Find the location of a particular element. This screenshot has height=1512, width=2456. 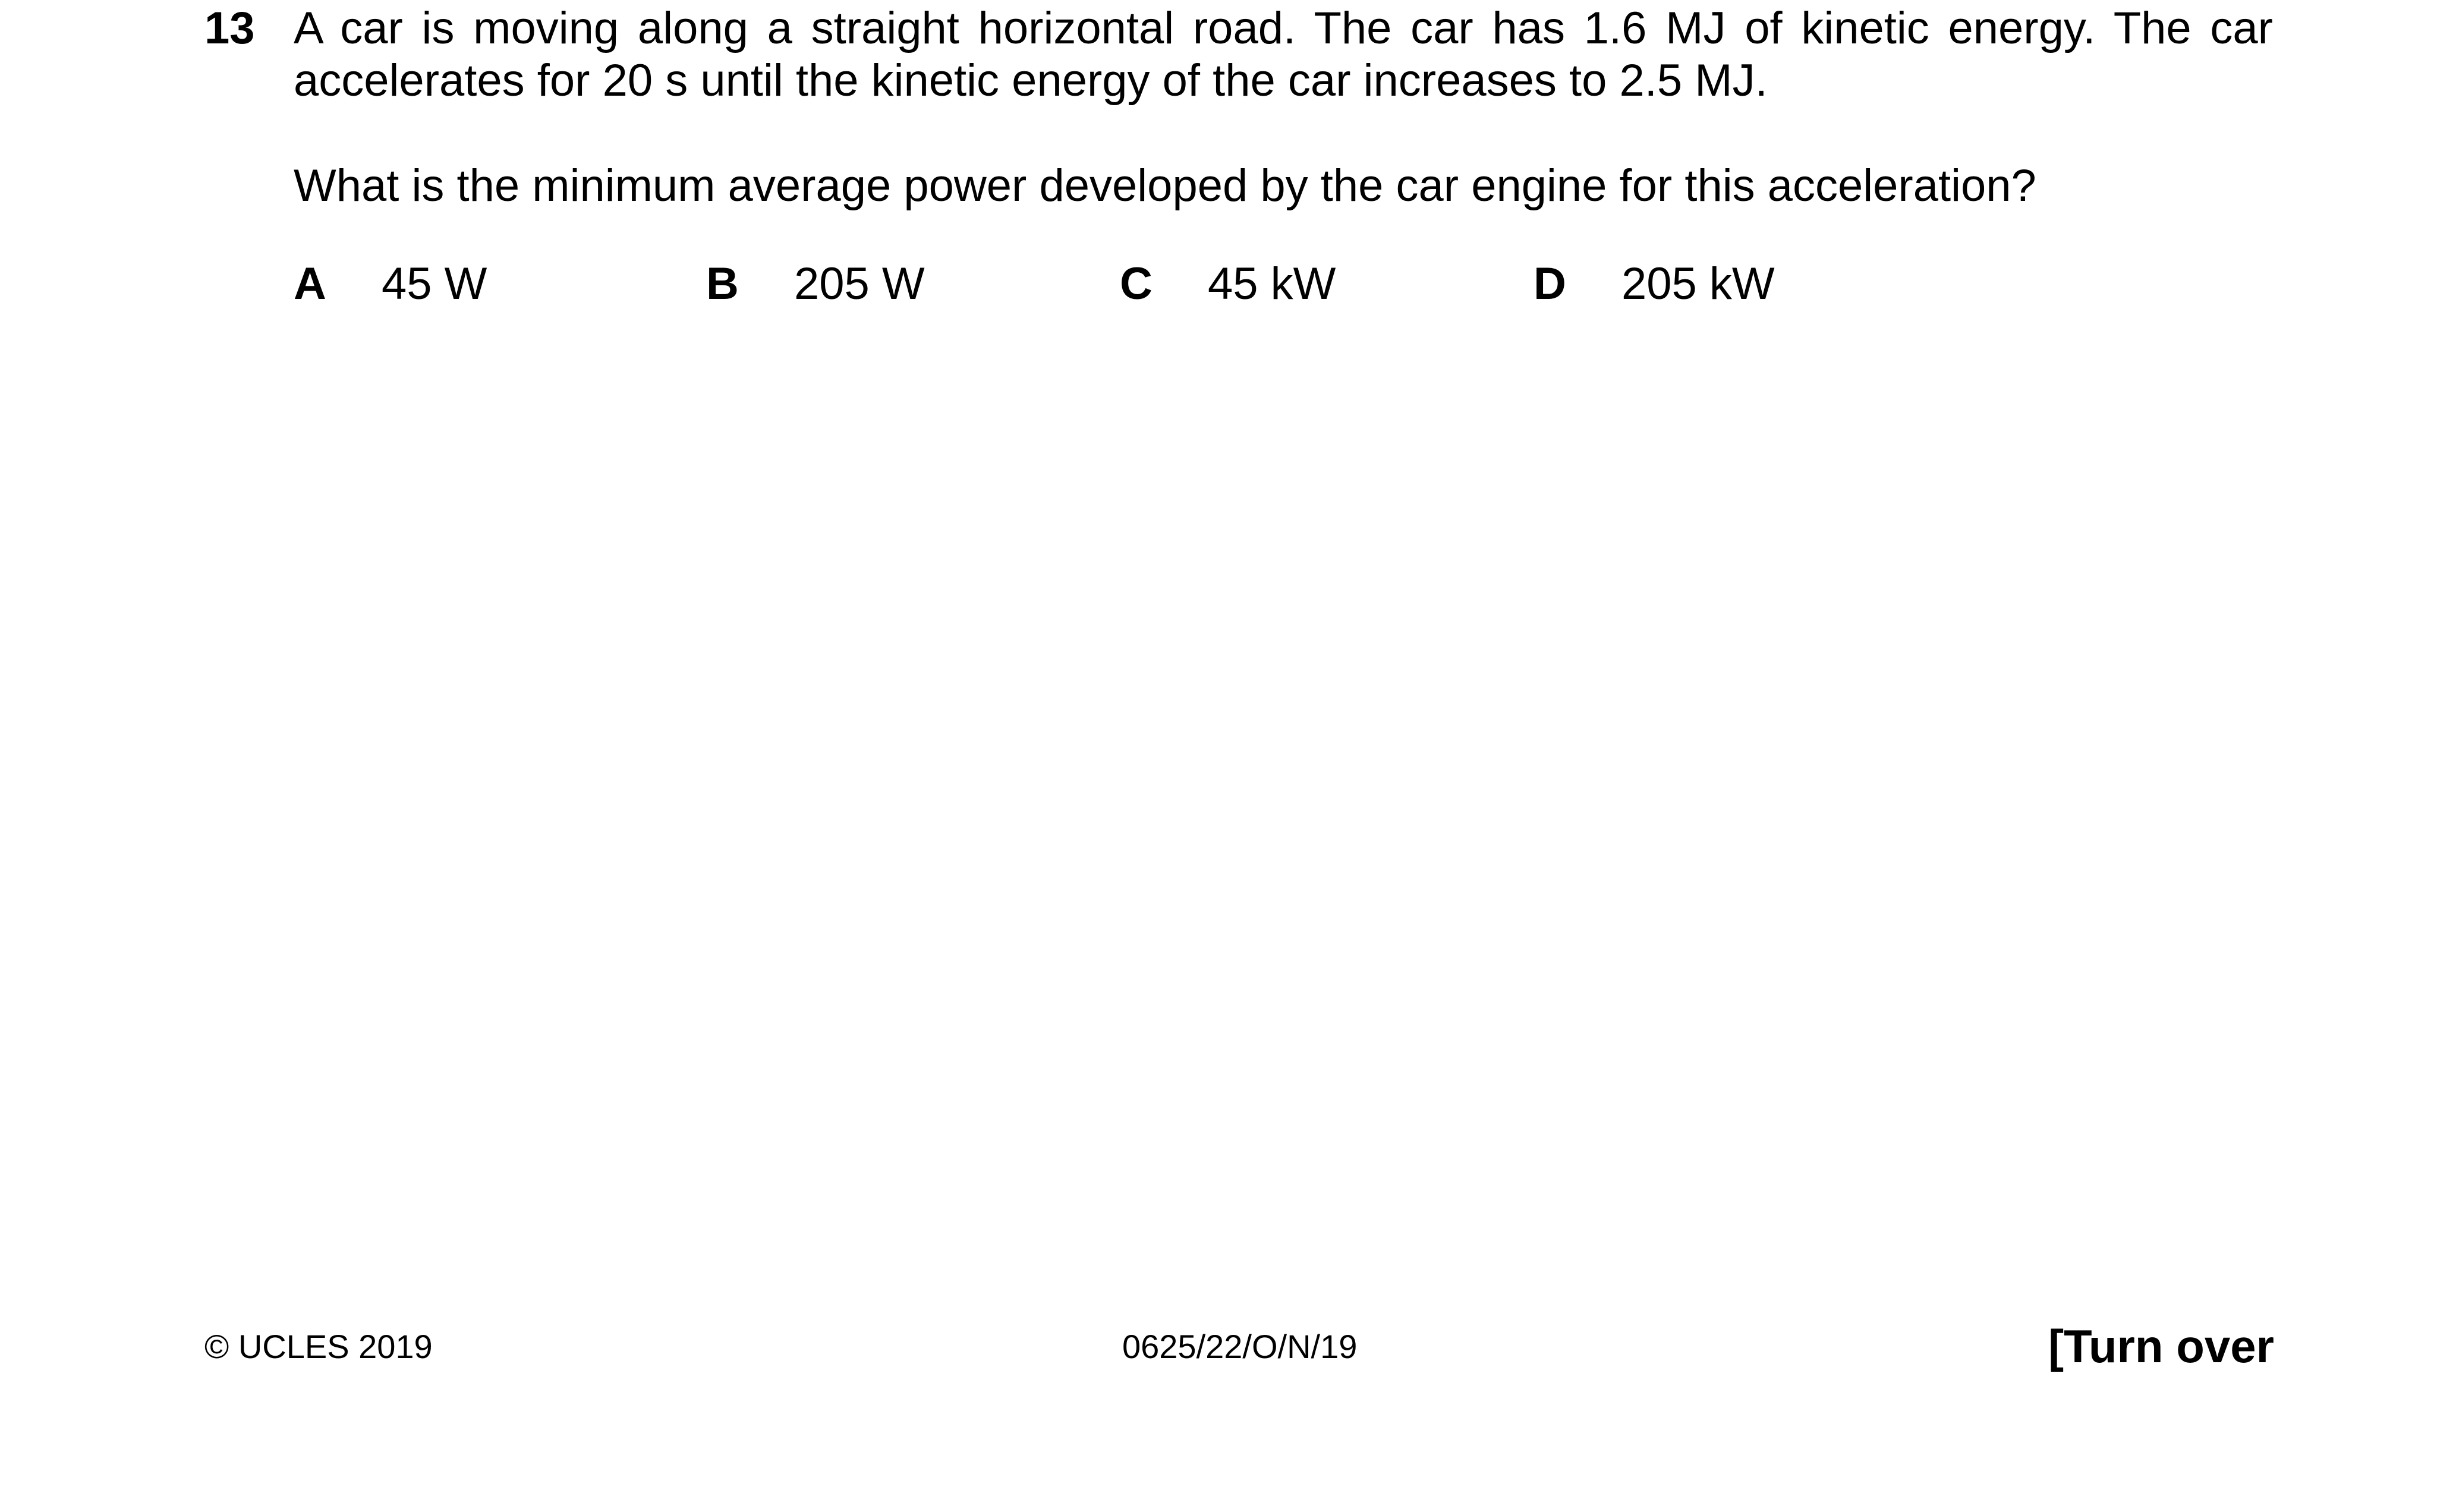

option-value: 45 kW is located at coordinates (1272, 284).